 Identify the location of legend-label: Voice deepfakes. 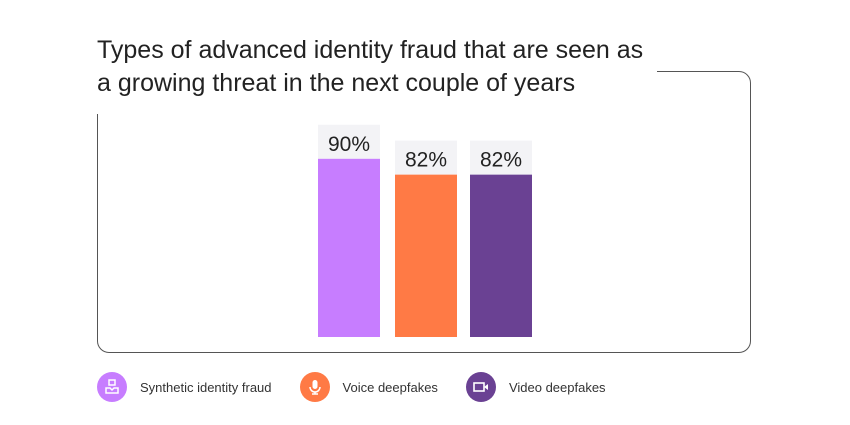
(390, 387).